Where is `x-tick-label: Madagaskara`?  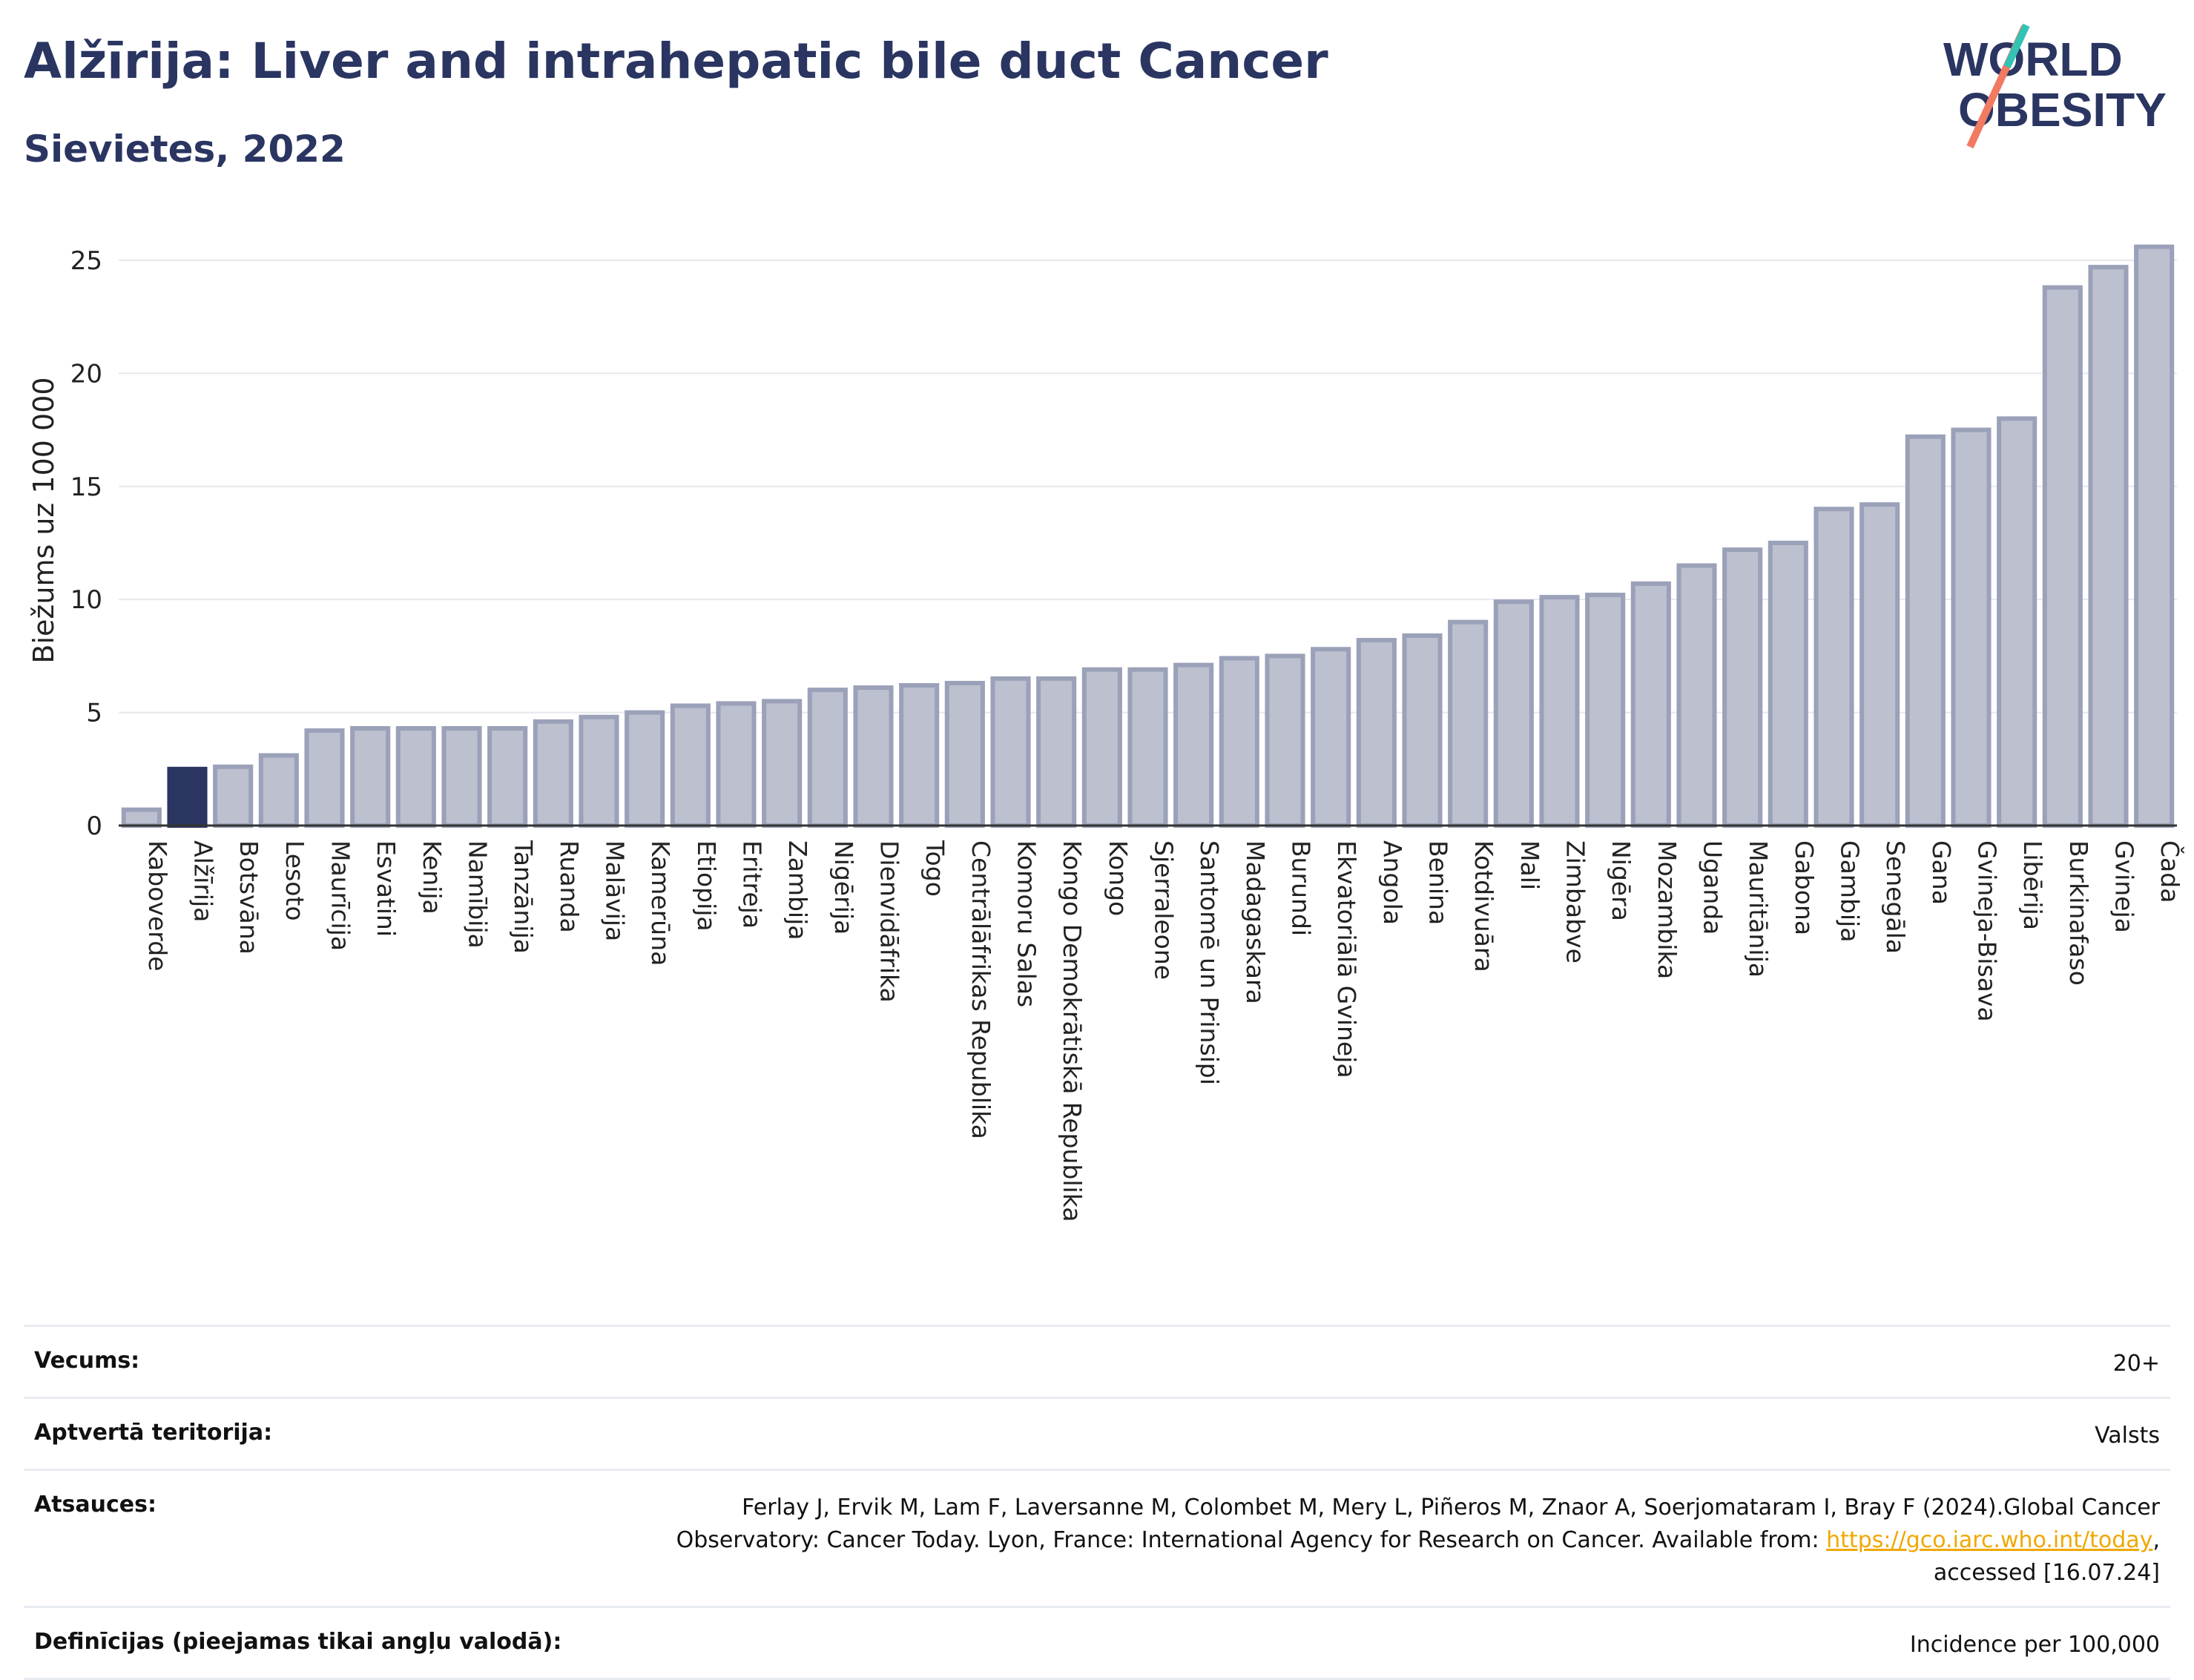 x-tick-label: Madagaskara is located at coordinates (1255, 922).